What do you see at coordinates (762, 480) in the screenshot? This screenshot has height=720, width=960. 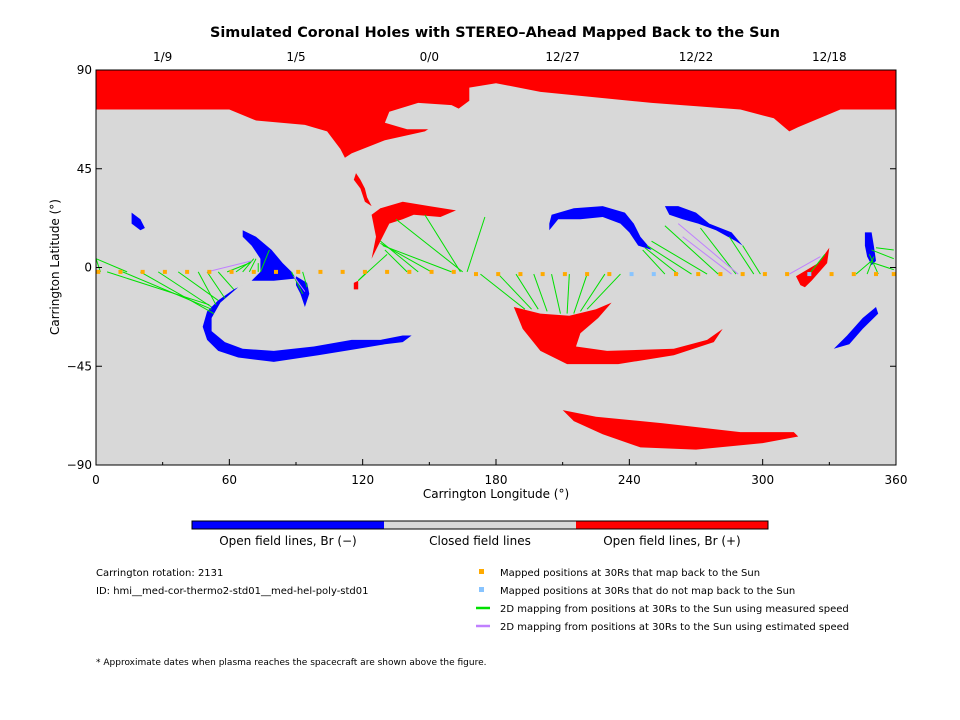 I see `x-tick-label: 300` at bounding box center [762, 480].